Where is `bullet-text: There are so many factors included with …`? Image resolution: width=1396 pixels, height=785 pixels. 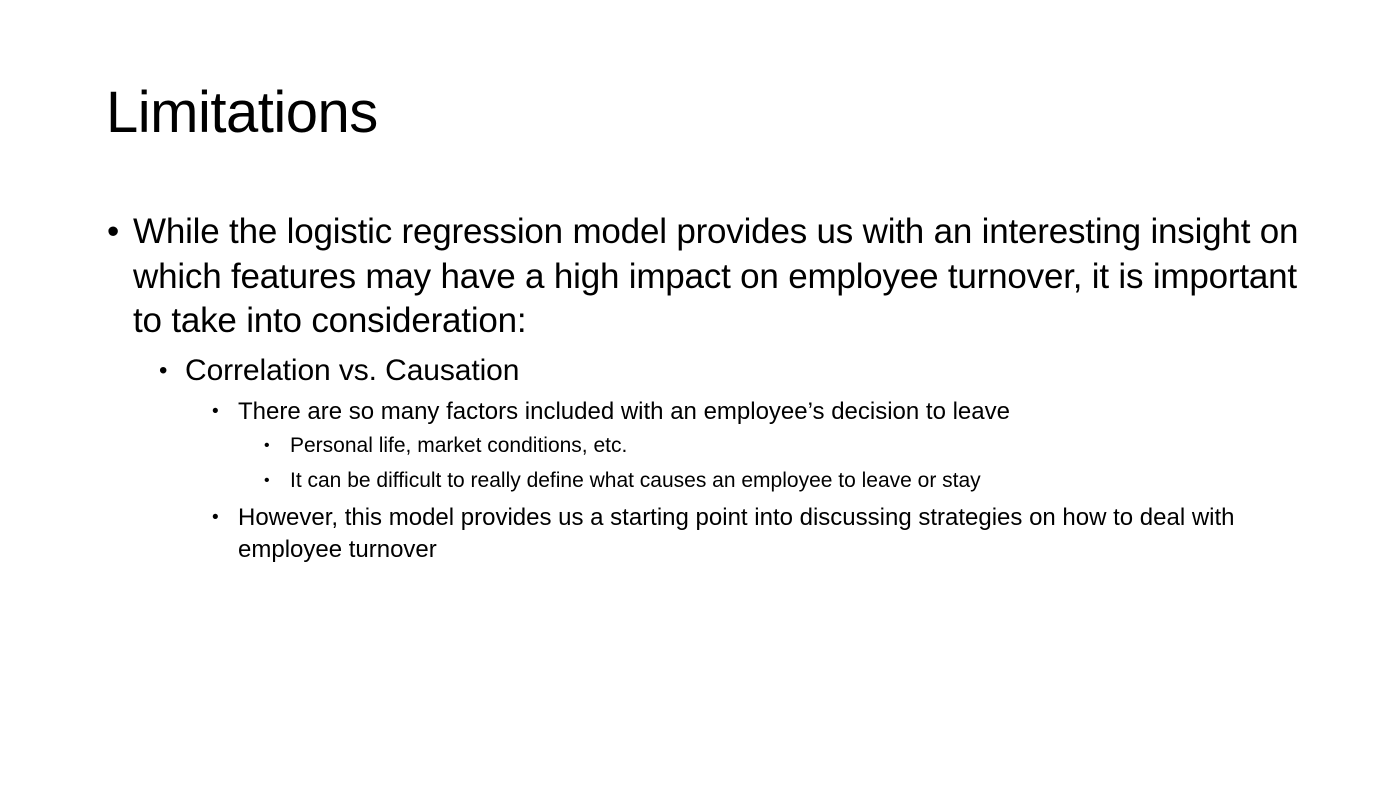 bullet-text: There are so many factors included with … is located at coordinates (624, 411).